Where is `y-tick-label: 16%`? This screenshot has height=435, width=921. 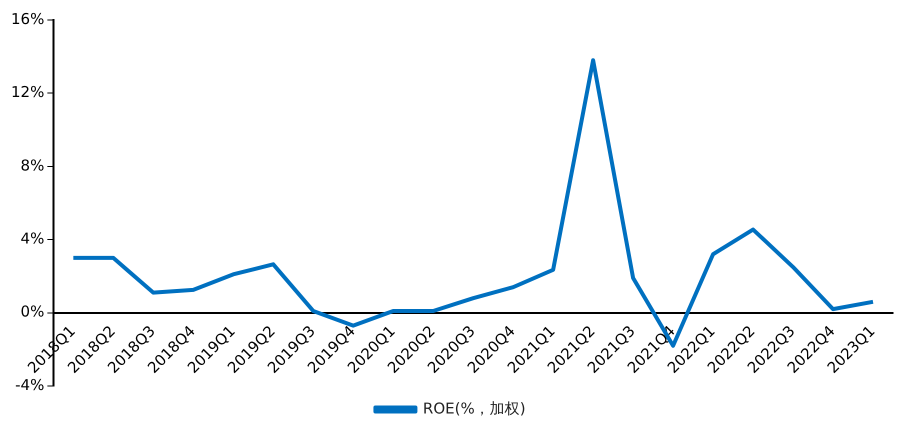 y-tick-label: 16% is located at coordinates (27, 19).